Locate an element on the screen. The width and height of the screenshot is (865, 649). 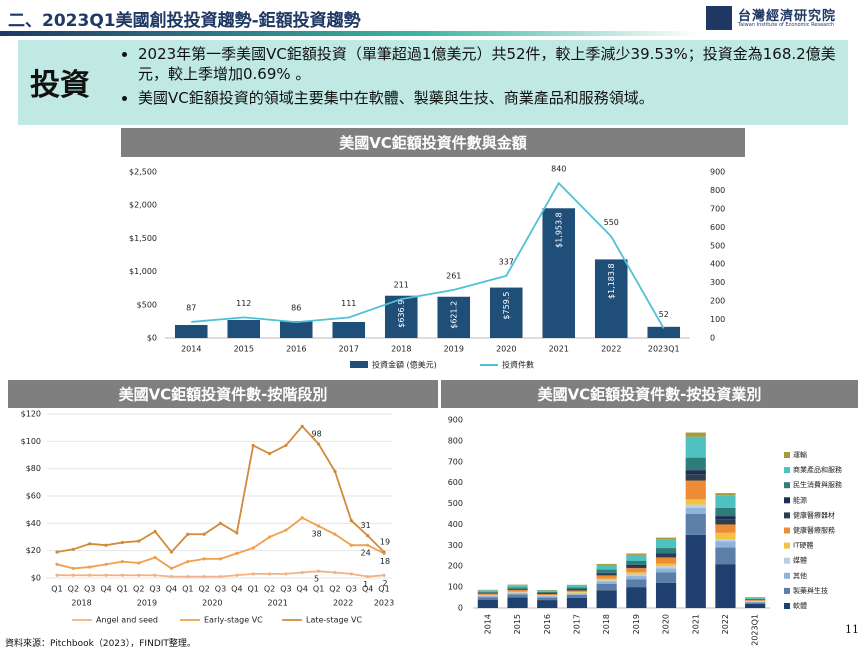
y2-tick-label: 500 is located at coordinates (717, 245).